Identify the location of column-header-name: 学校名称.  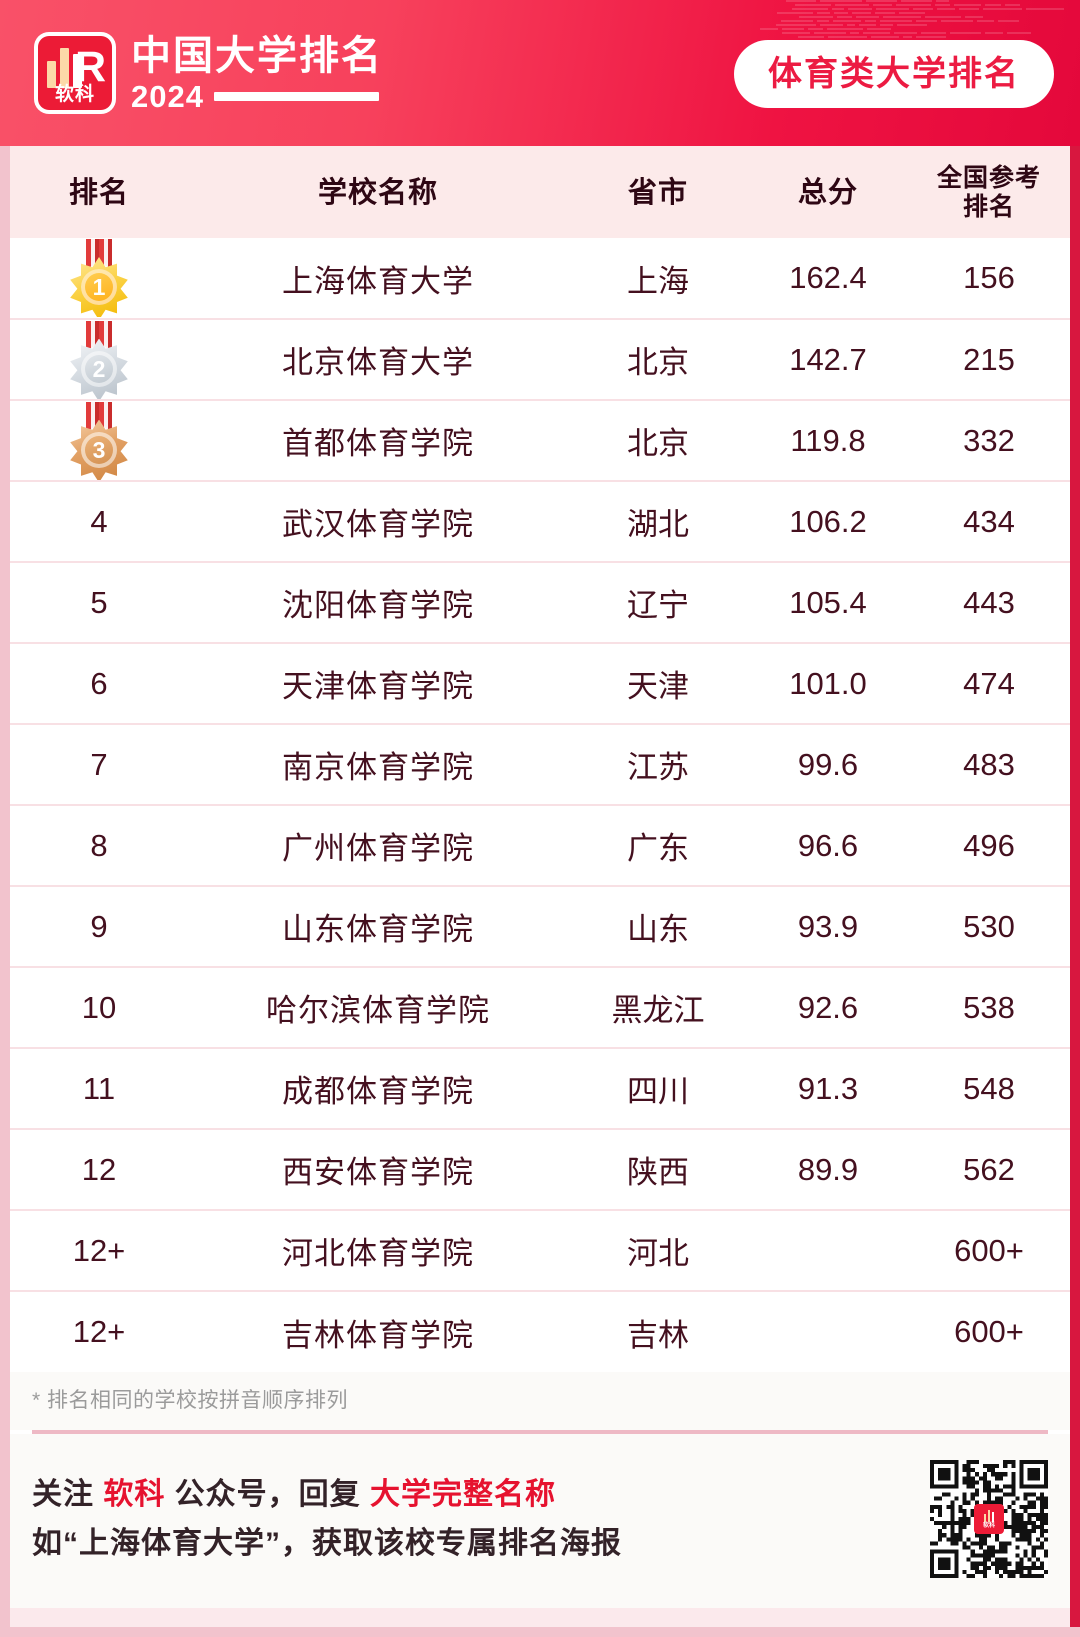
(378, 192).